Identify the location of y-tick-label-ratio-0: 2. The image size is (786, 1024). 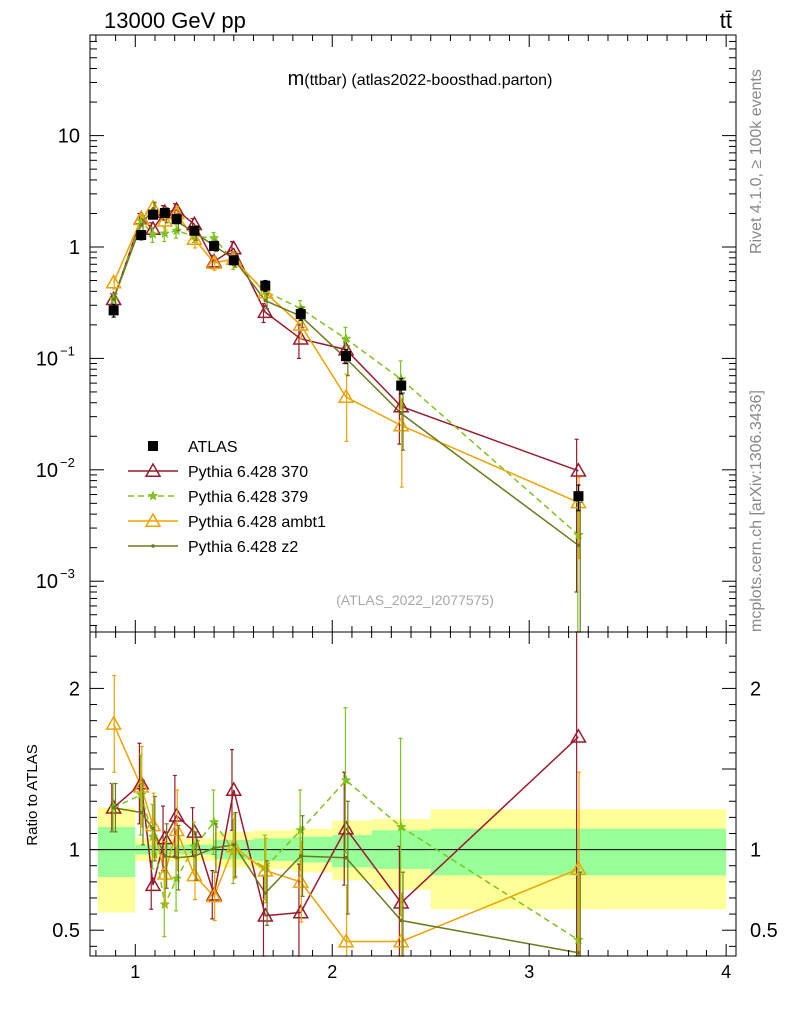
(74, 689).